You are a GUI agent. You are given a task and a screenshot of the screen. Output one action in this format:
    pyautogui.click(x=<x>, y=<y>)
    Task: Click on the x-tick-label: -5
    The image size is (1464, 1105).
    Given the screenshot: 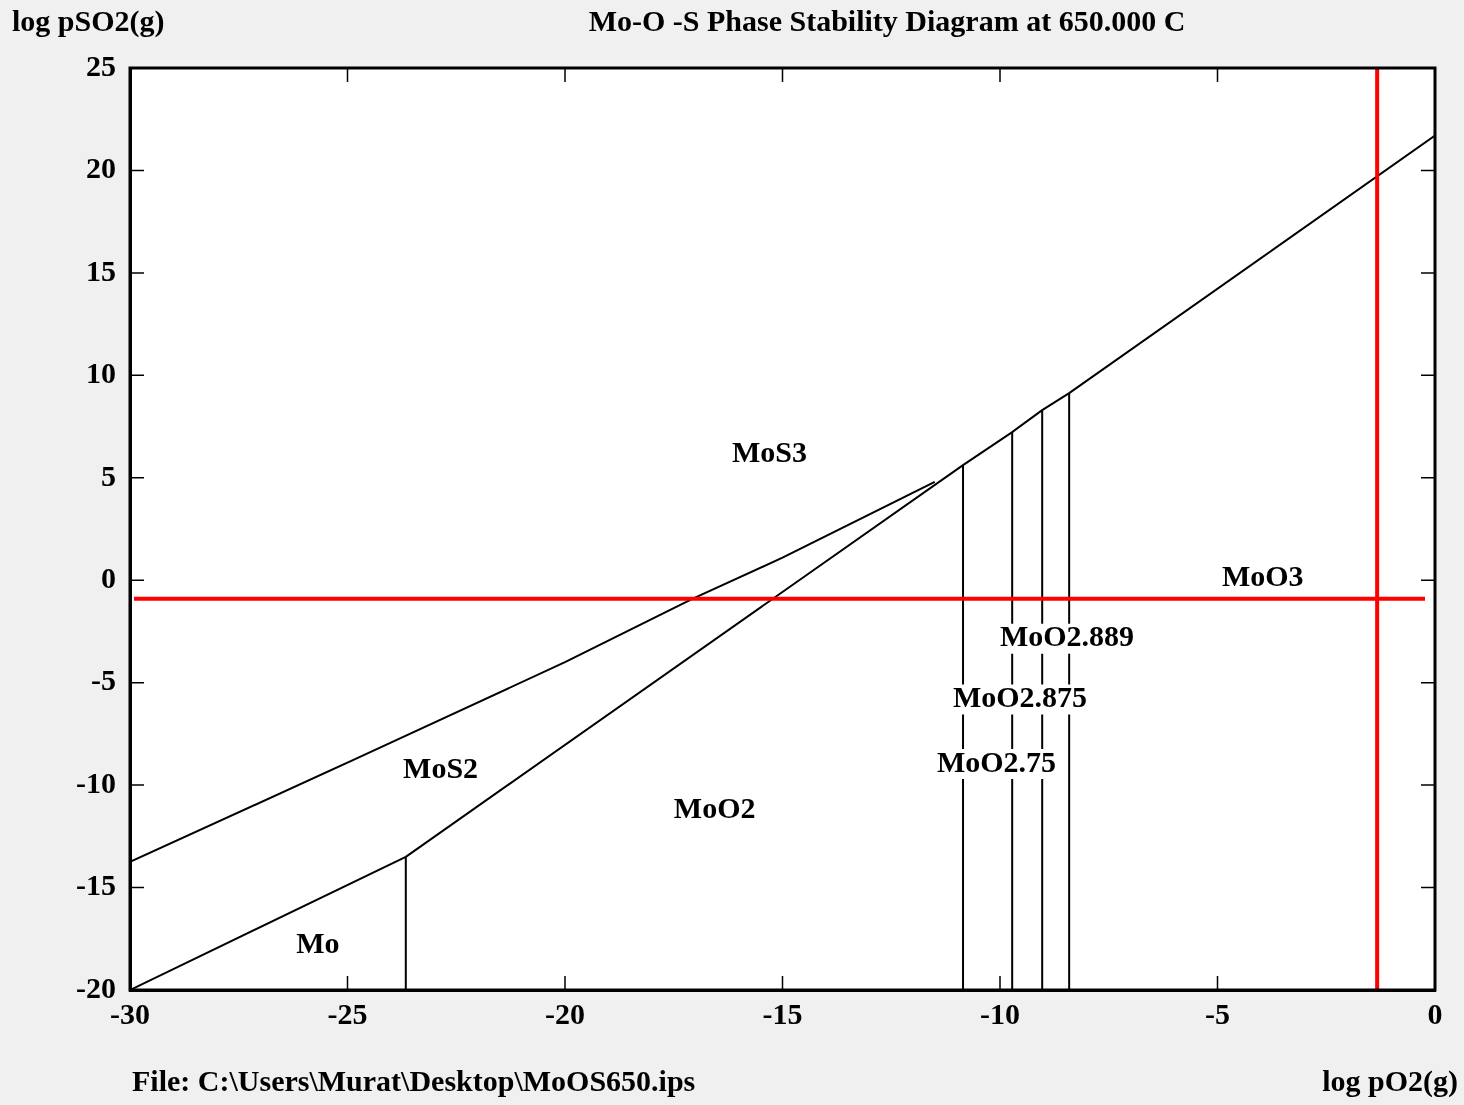 What is the action you would take?
    pyautogui.click(x=1217, y=1013)
    